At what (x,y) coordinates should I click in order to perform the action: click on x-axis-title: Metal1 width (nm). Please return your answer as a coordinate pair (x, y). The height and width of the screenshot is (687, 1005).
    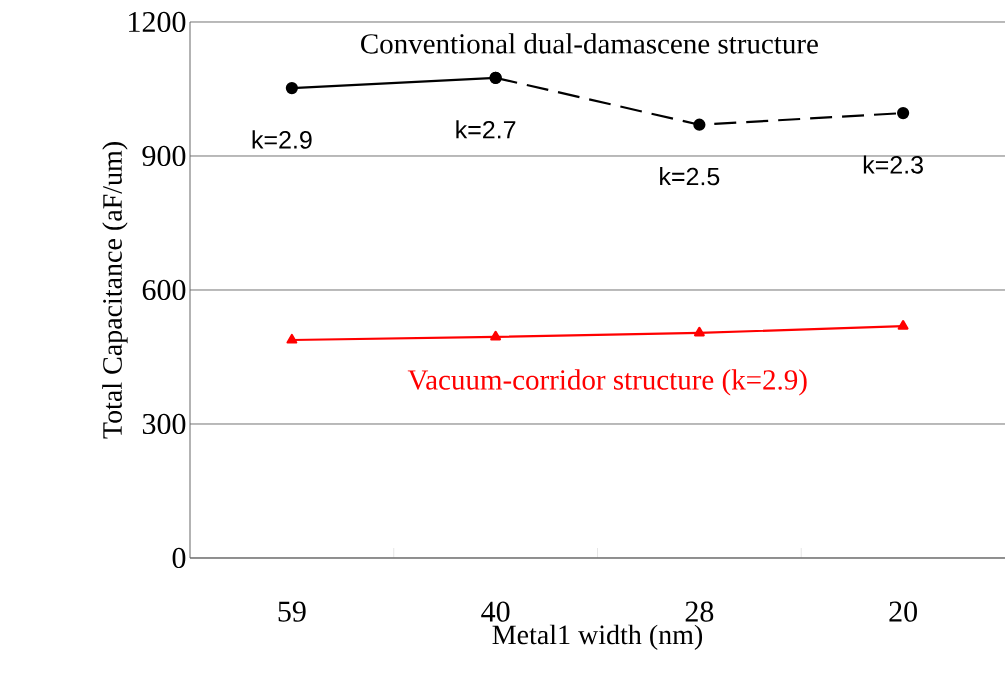
    Looking at the image, I should click on (597, 637).